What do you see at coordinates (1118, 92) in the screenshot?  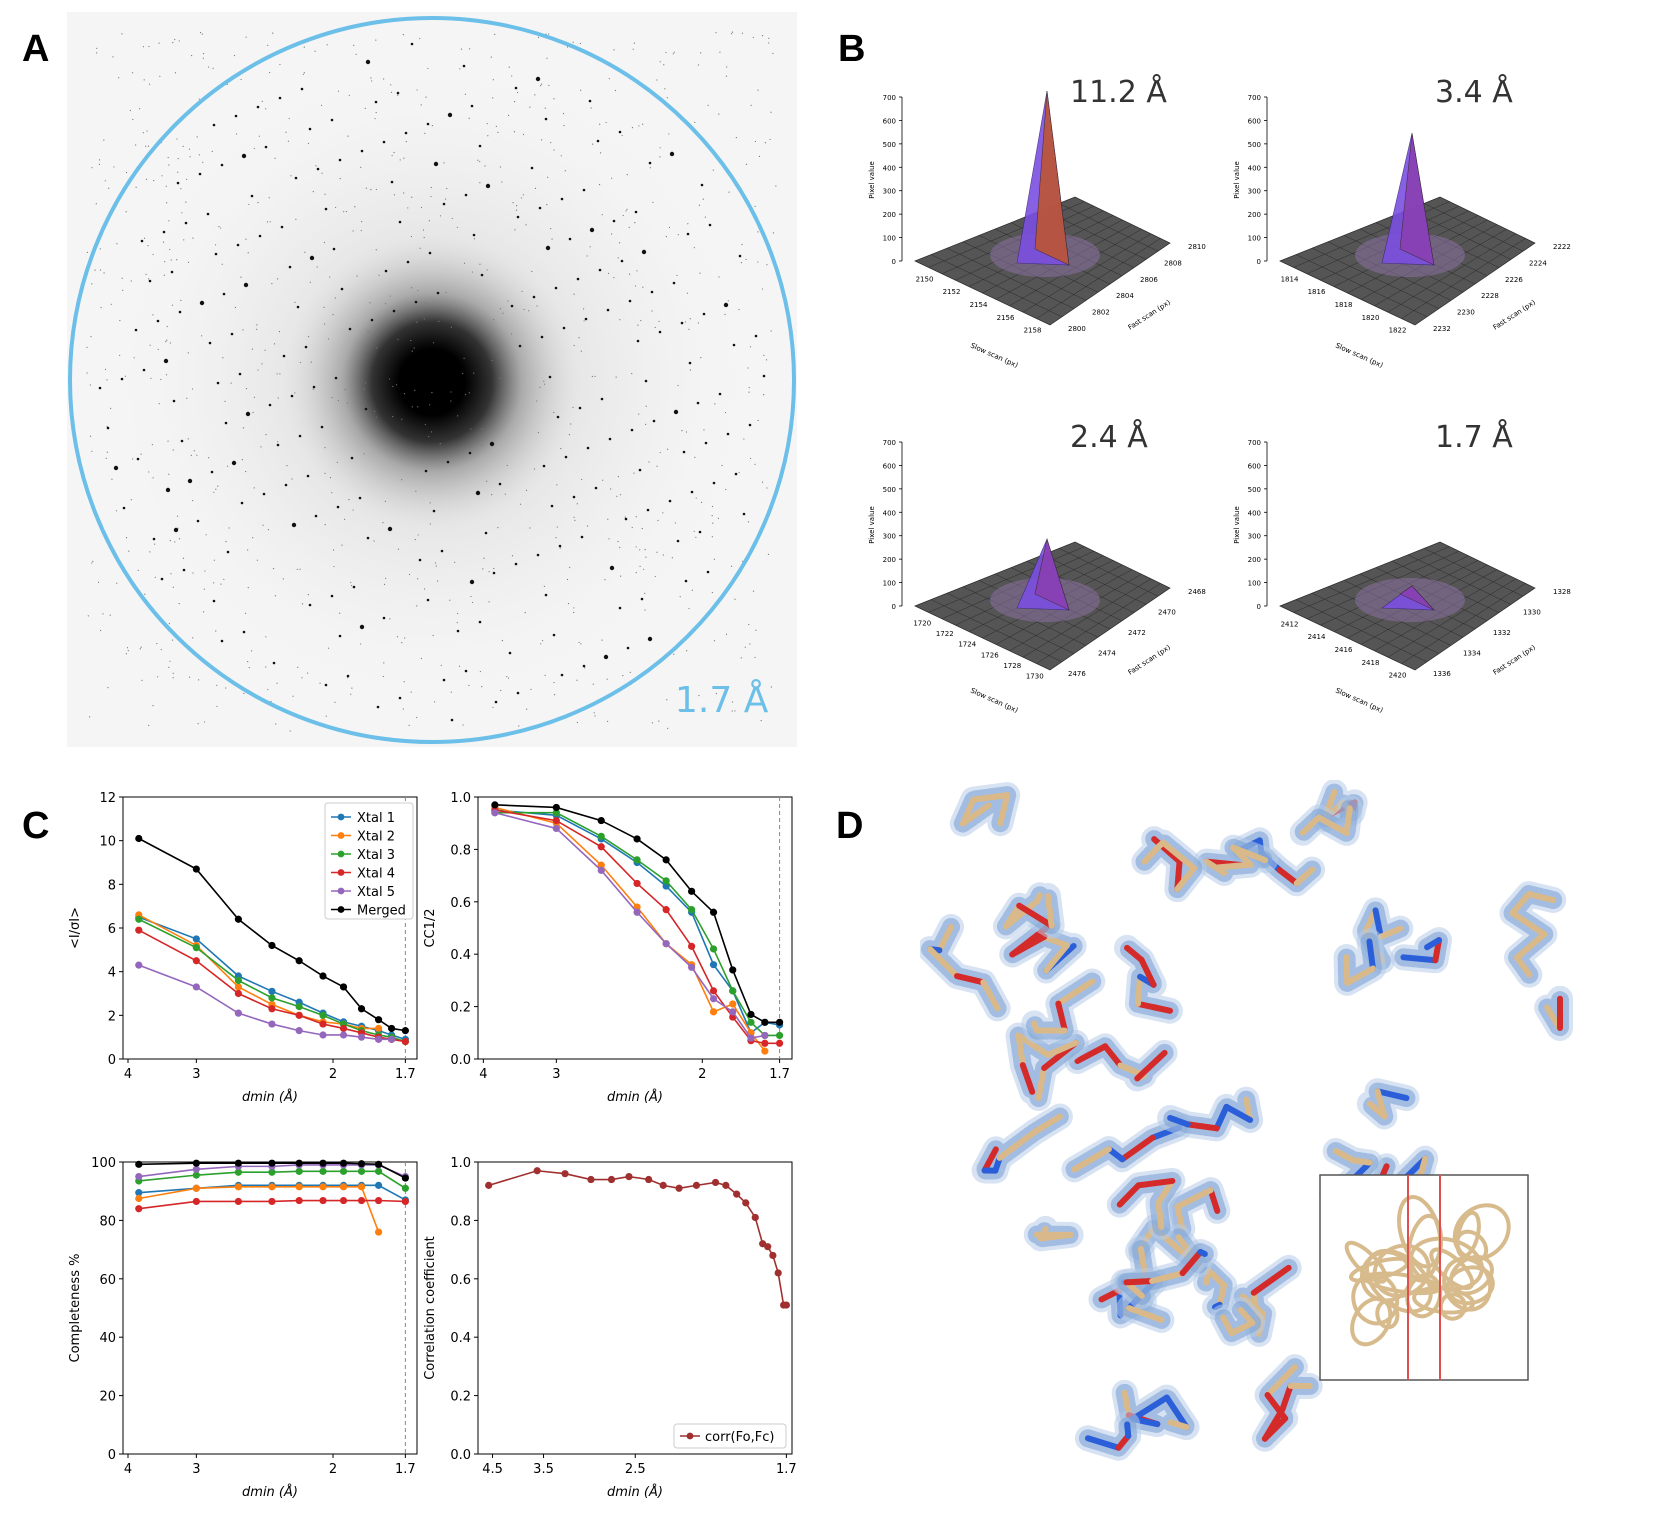 I see `peak-resolution-label: 11.2 Å` at bounding box center [1118, 92].